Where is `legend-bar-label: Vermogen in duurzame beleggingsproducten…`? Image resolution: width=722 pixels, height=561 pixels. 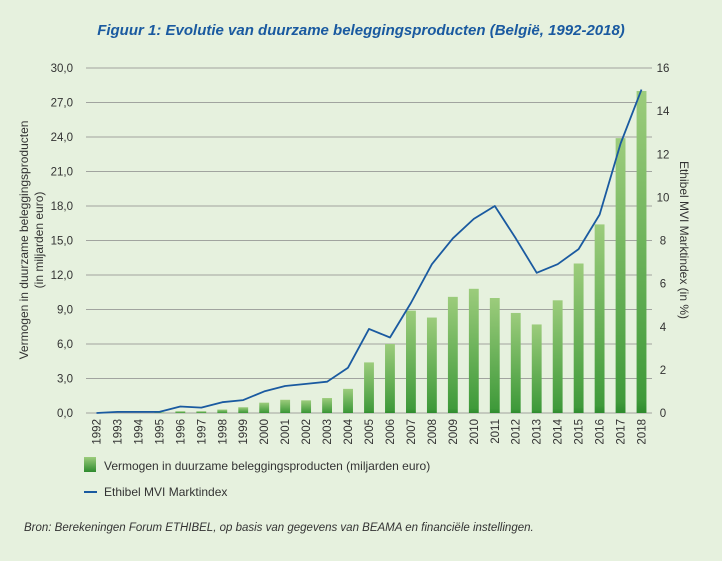
legend-bar-label: Vermogen in duurzame beleggingsproducten… is located at coordinates (267, 466).